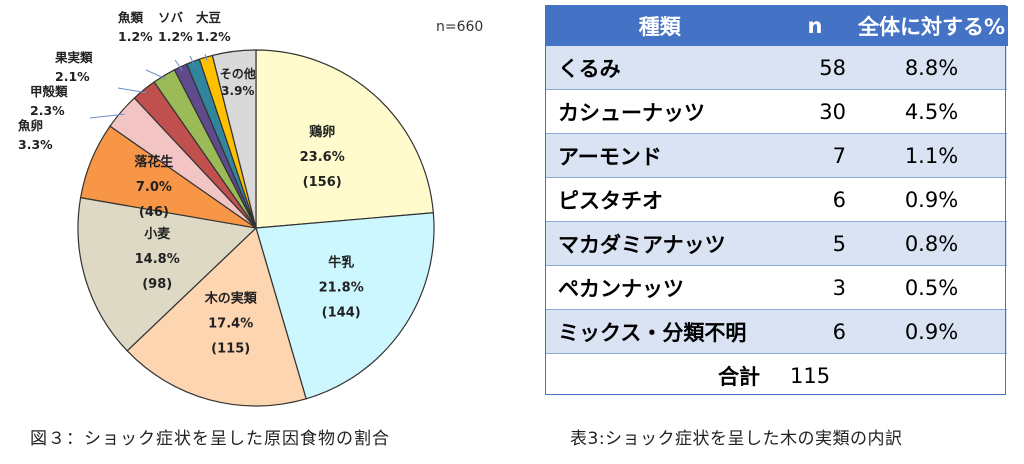 This screenshot has width=1024, height=464. Describe the element at coordinates (135, 36) in the screenshot. I see `callout-percent-8: 1.2%` at that location.